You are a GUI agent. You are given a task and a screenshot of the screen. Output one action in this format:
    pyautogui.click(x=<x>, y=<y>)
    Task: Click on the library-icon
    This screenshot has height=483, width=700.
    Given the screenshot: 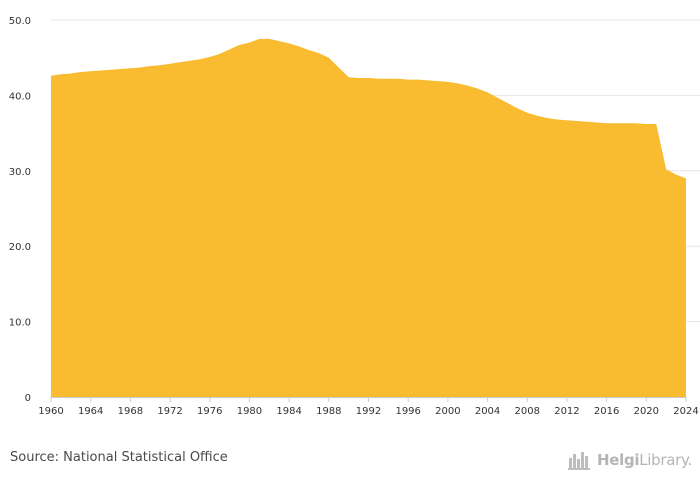 What is the action you would take?
    pyautogui.click(x=579, y=461)
    